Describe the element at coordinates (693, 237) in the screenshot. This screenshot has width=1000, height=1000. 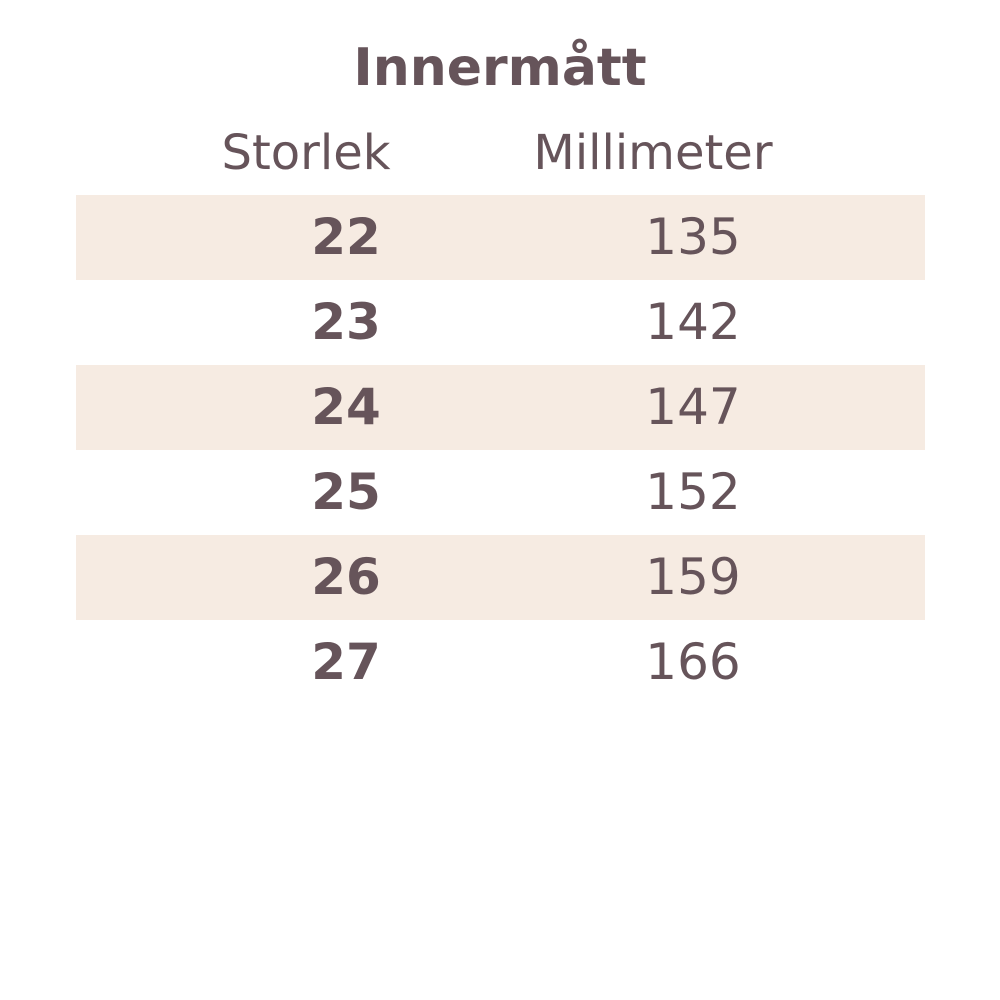
I see `mm-cell: 135` at that location.